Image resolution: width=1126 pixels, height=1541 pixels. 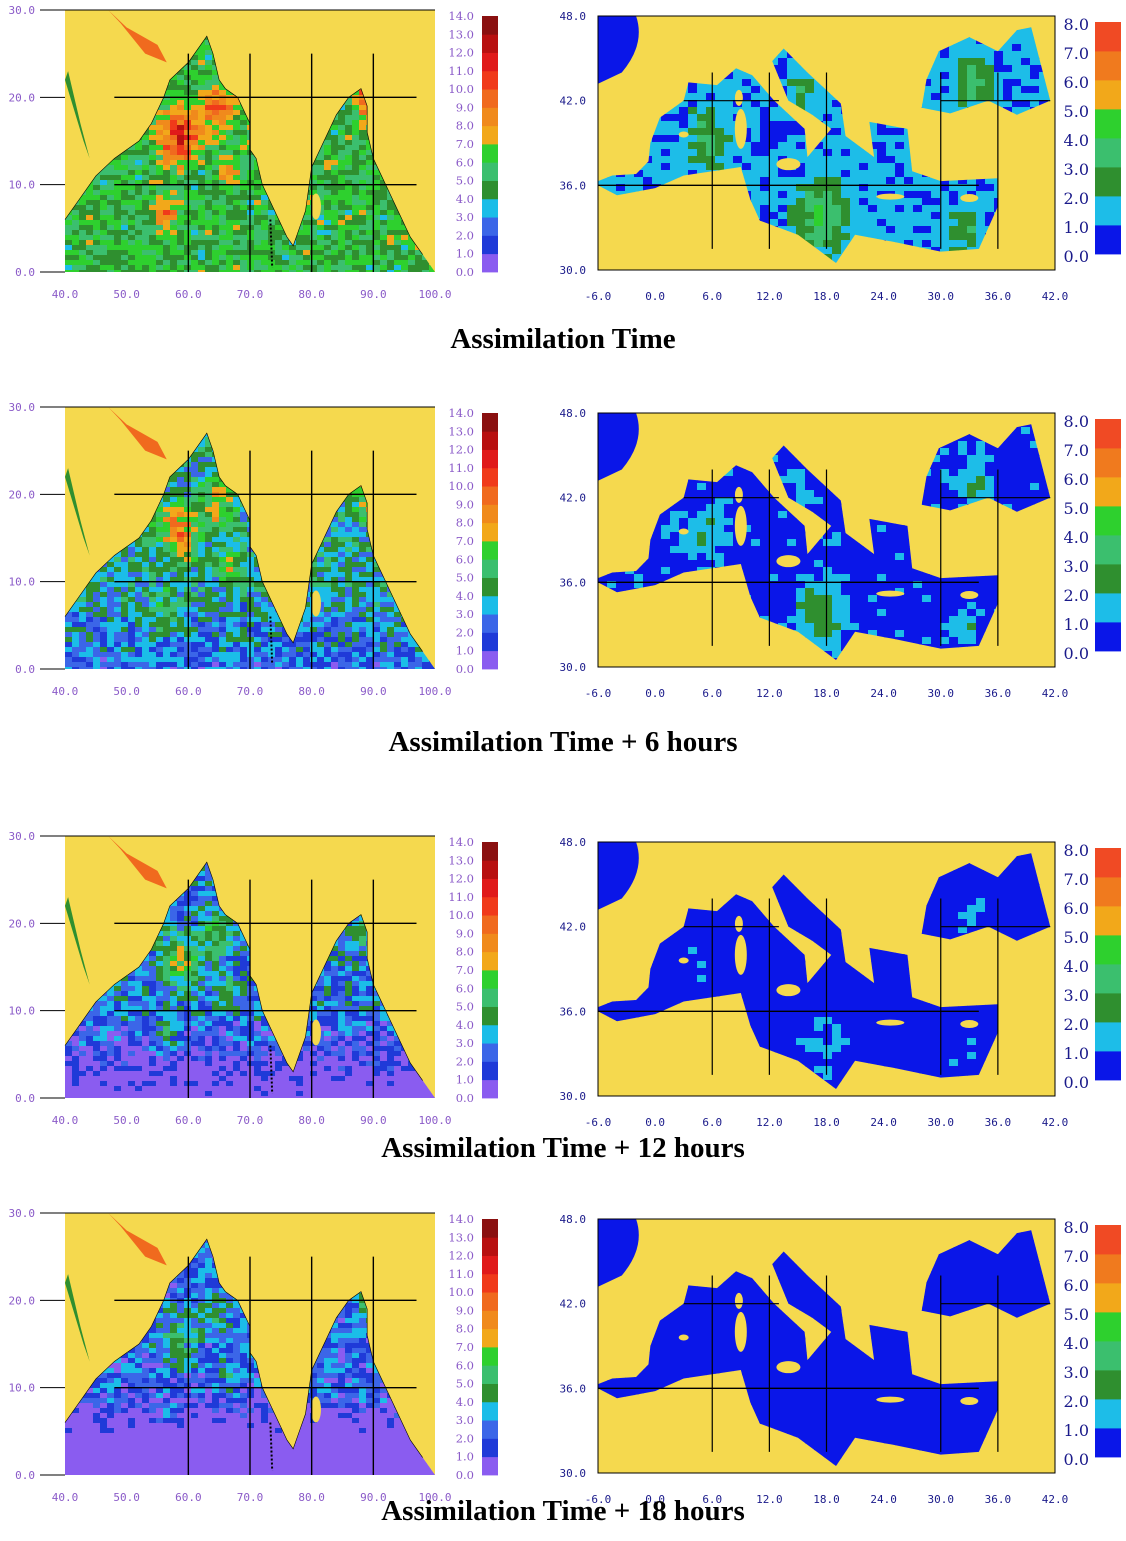 What do you see at coordinates (655, 296) in the screenshot?
I see `x-tick-label: 0.0` at bounding box center [655, 296].